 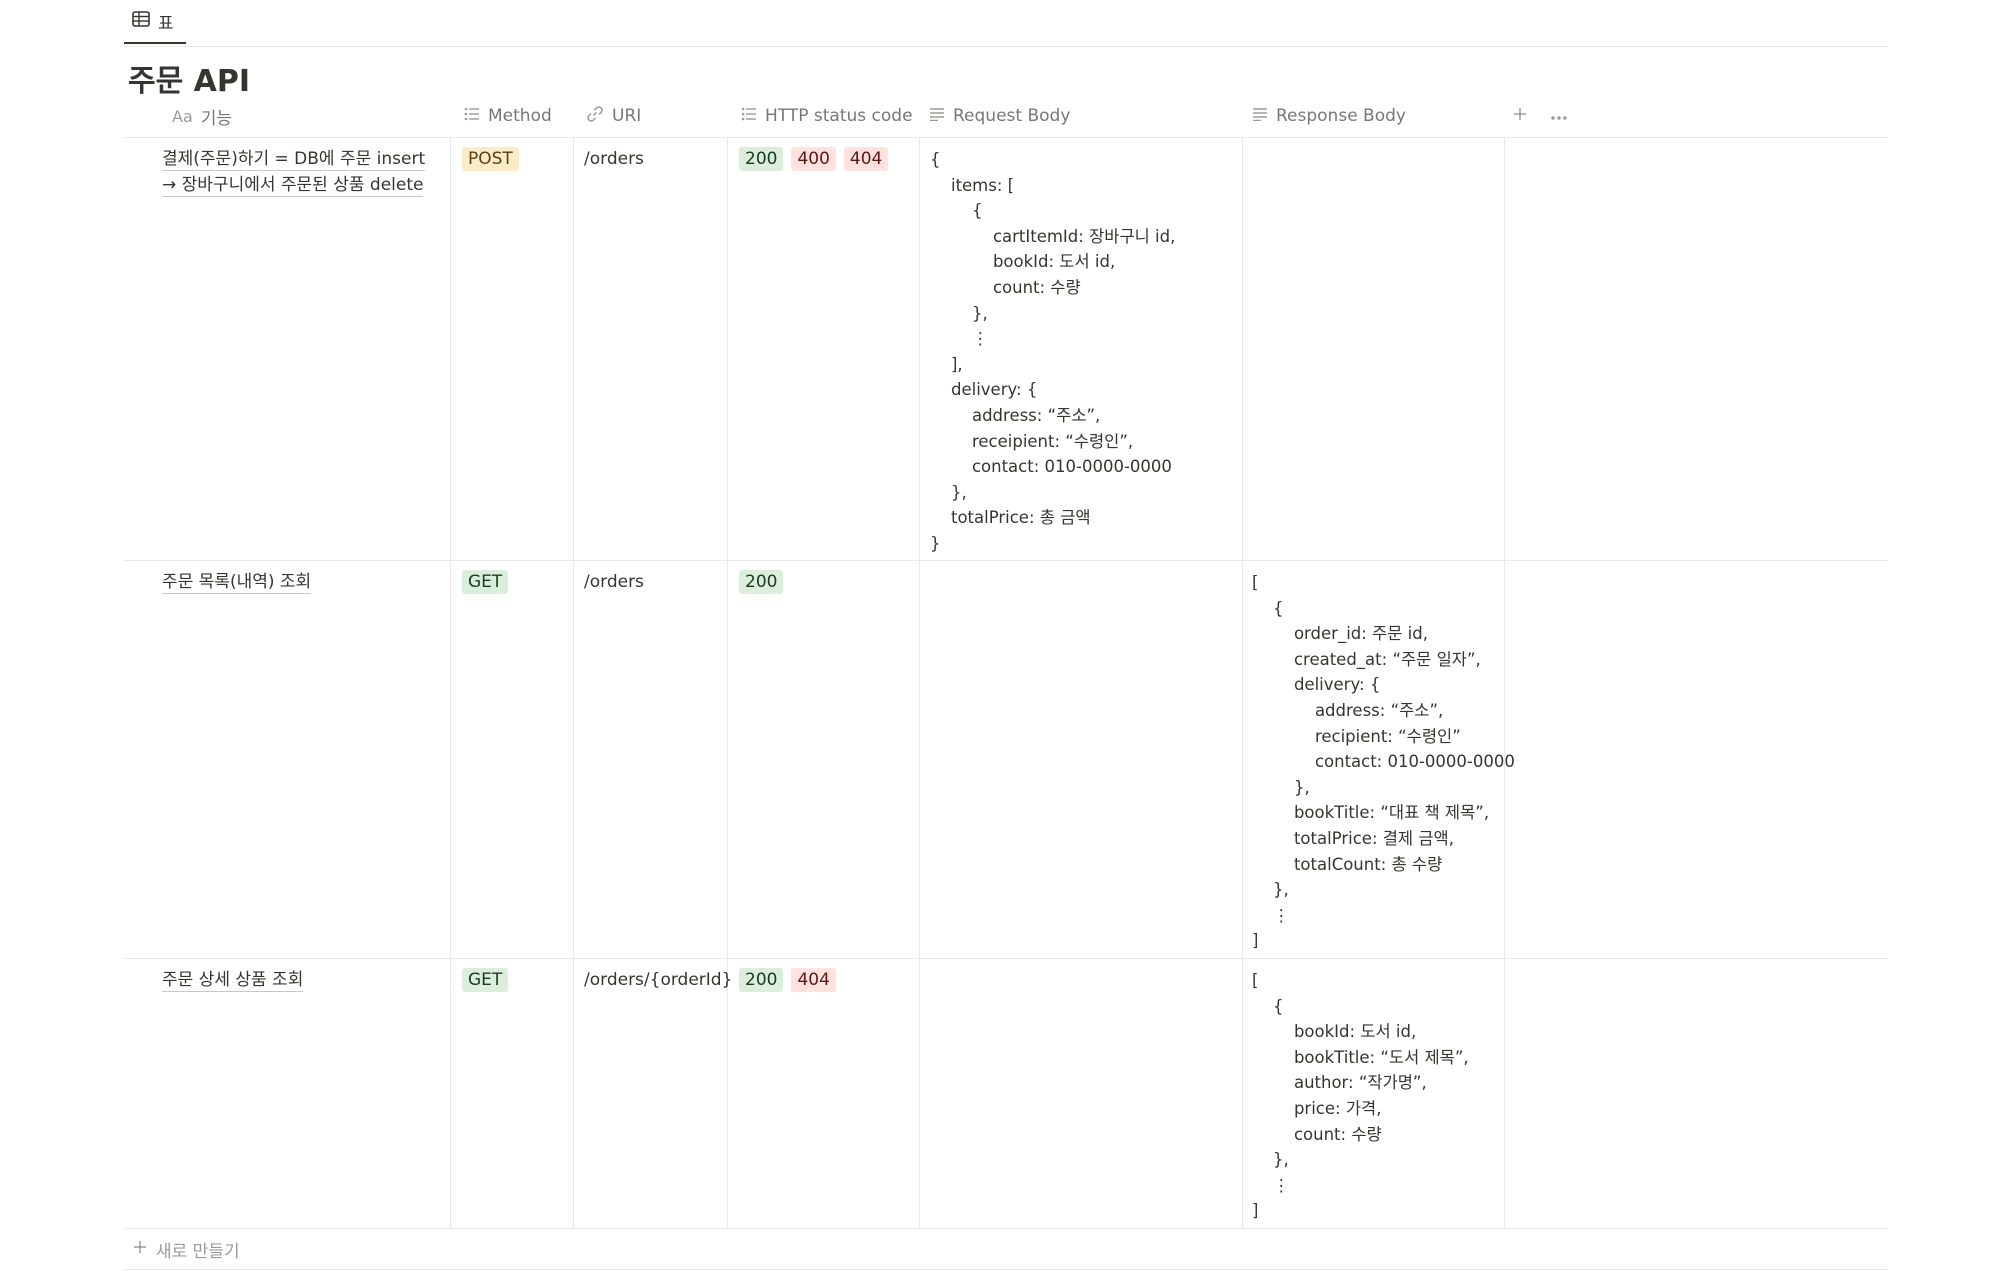 I want to click on add-column-button, so click(x=1520, y=116).